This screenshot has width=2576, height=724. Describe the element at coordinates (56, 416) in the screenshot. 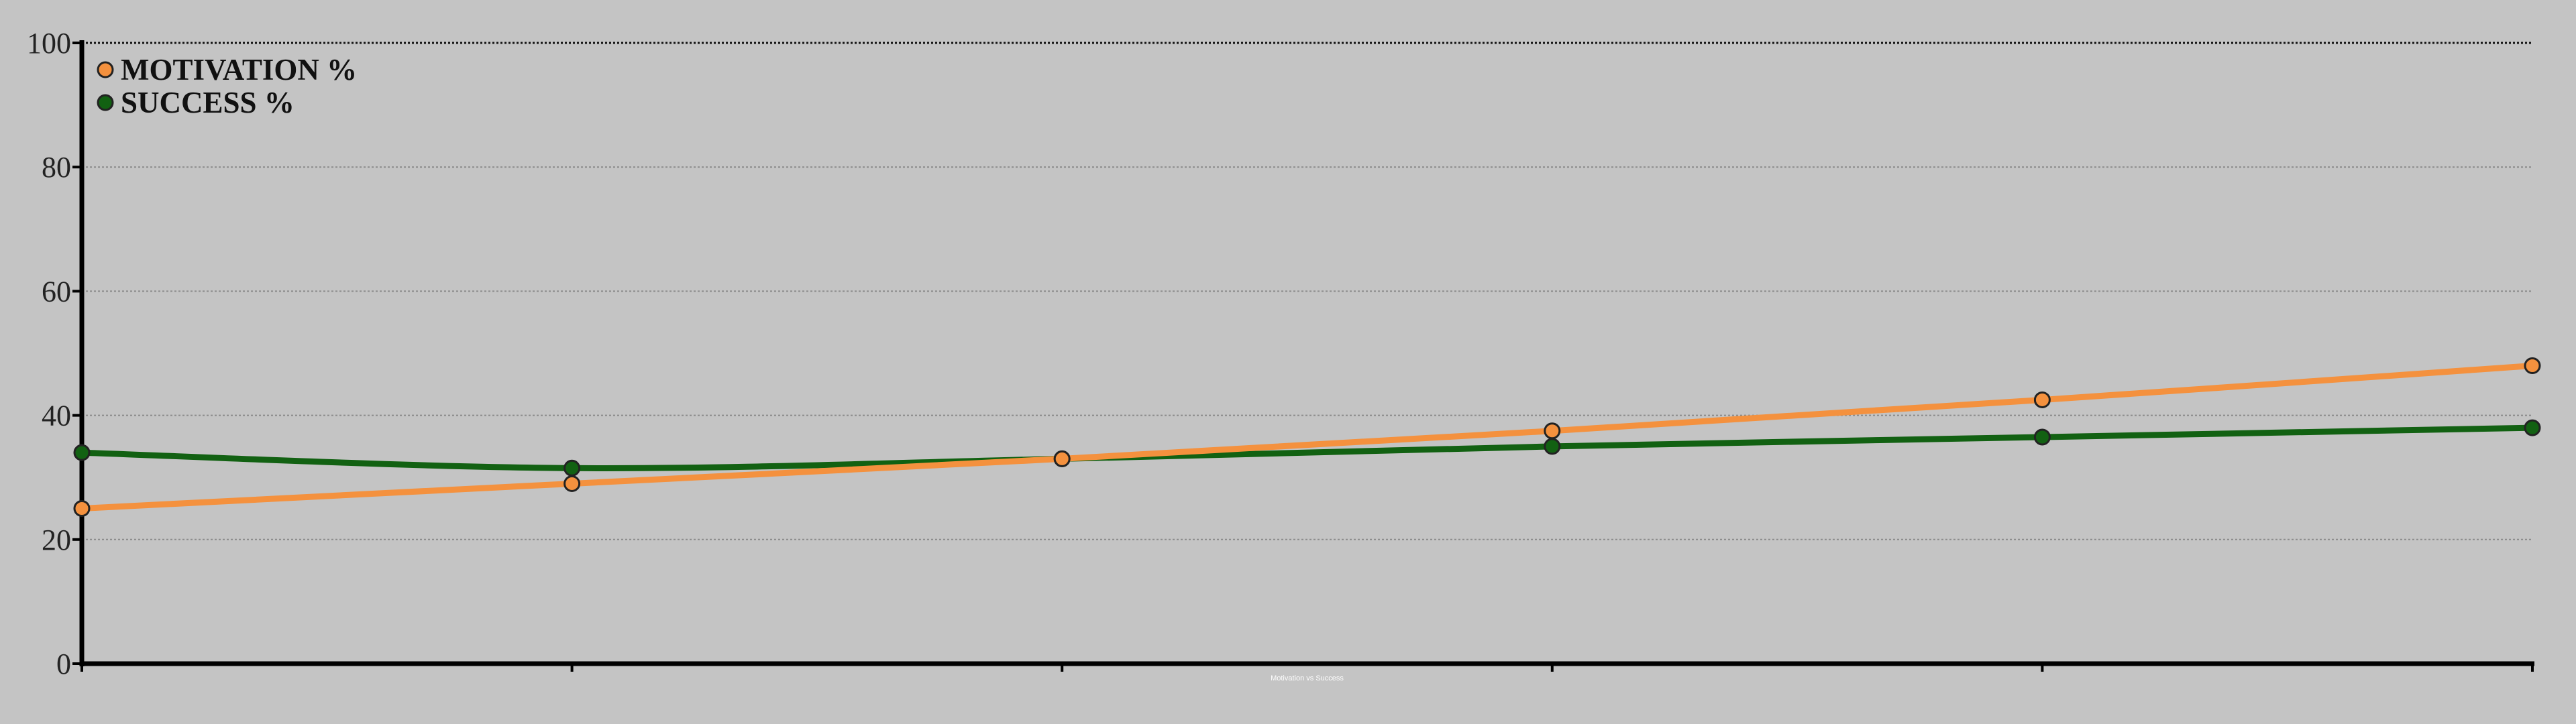

I see `y-tick-label-40: 40` at that location.